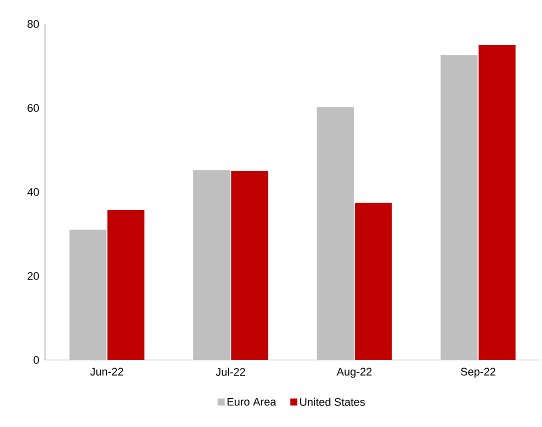  Describe the element at coordinates (33, 108) in the screenshot. I see `y-tick-label: 60` at that location.